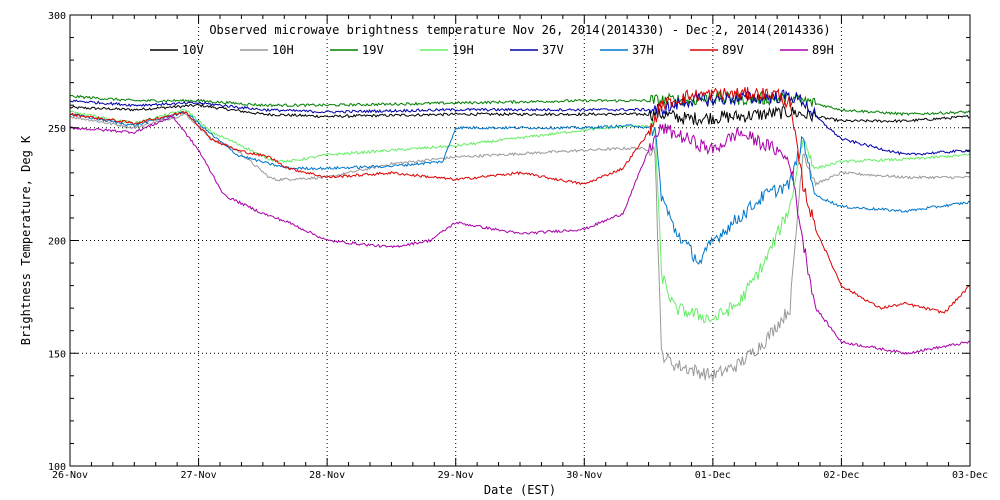  I want to click on x-tick-label: 30-Nov, so click(584, 475).